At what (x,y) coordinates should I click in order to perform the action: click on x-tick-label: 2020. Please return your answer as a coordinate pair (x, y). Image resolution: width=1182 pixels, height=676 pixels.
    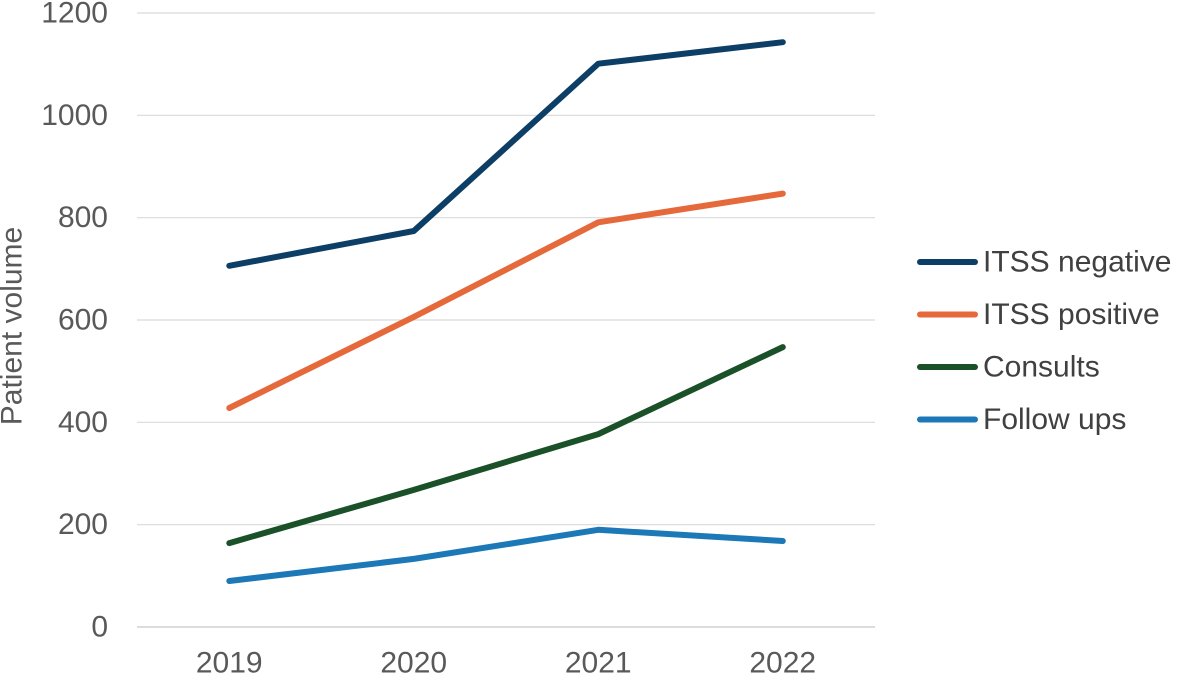
    Looking at the image, I should click on (413, 661).